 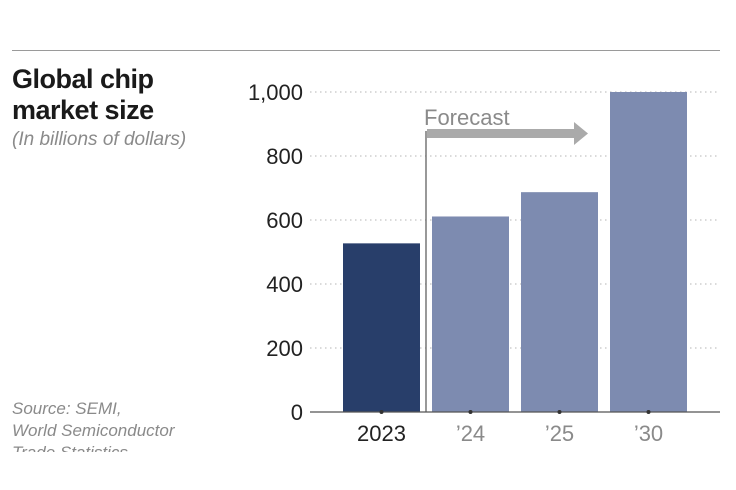 What do you see at coordinates (83, 110) in the screenshot?
I see `chart-title-line-2: market size` at bounding box center [83, 110].